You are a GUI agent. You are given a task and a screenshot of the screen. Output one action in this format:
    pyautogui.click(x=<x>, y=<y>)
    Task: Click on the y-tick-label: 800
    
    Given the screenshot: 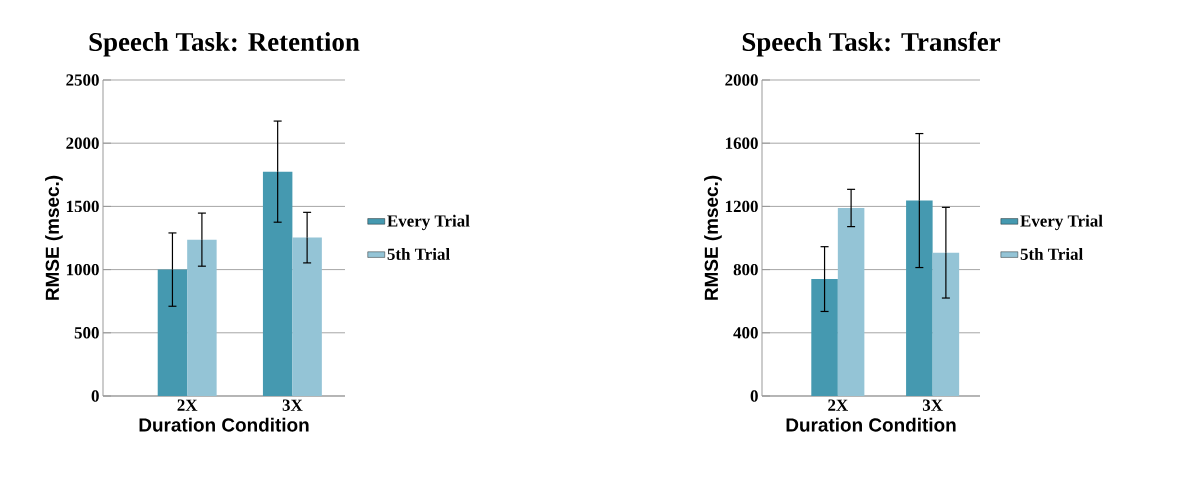 What is the action you would take?
    pyautogui.click(x=745, y=269)
    